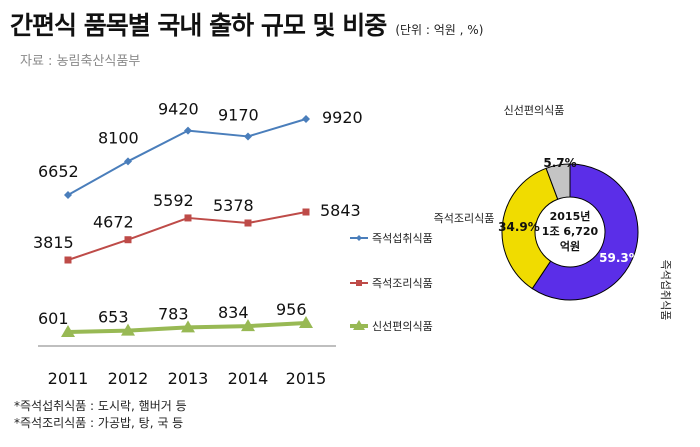  I want to click on pie-category-label: 즉석섭취식품, so click(665, 290).